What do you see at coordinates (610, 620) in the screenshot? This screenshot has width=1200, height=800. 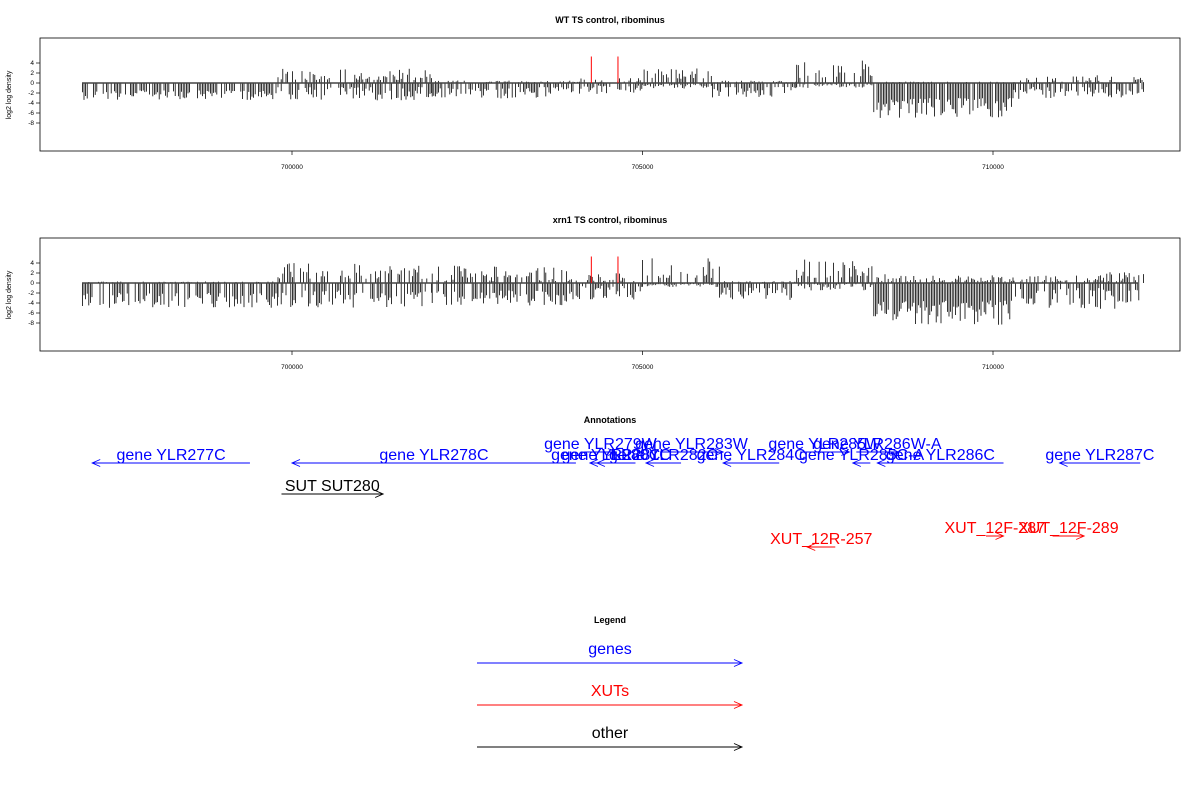 I see `legend-title: Legend` at bounding box center [610, 620].